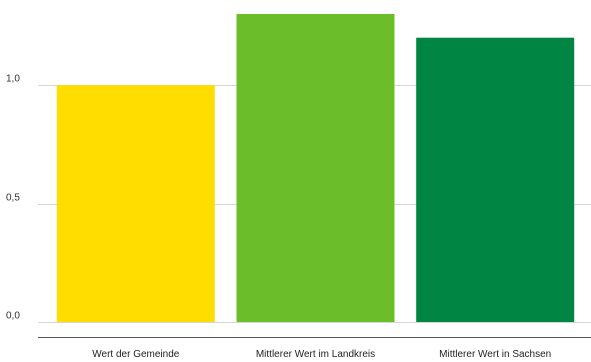 Image resolution: width=591 pixels, height=362 pixels. Describe the element at coordinates (495, 354) in the screenshot. I see `x-category-label: Mittlerer Wert in Sachsen` at that location.